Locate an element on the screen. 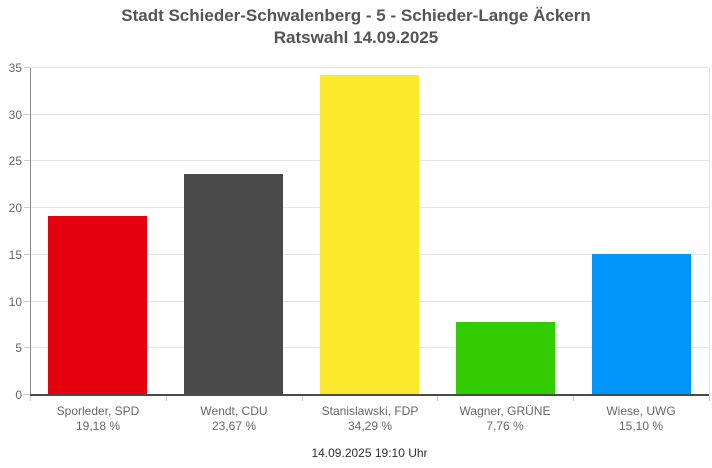 This screenshot has height=468, width=712. category-label-stanislawski-fdp: Stanislawski, FDP is located at coordinates (370, 411).